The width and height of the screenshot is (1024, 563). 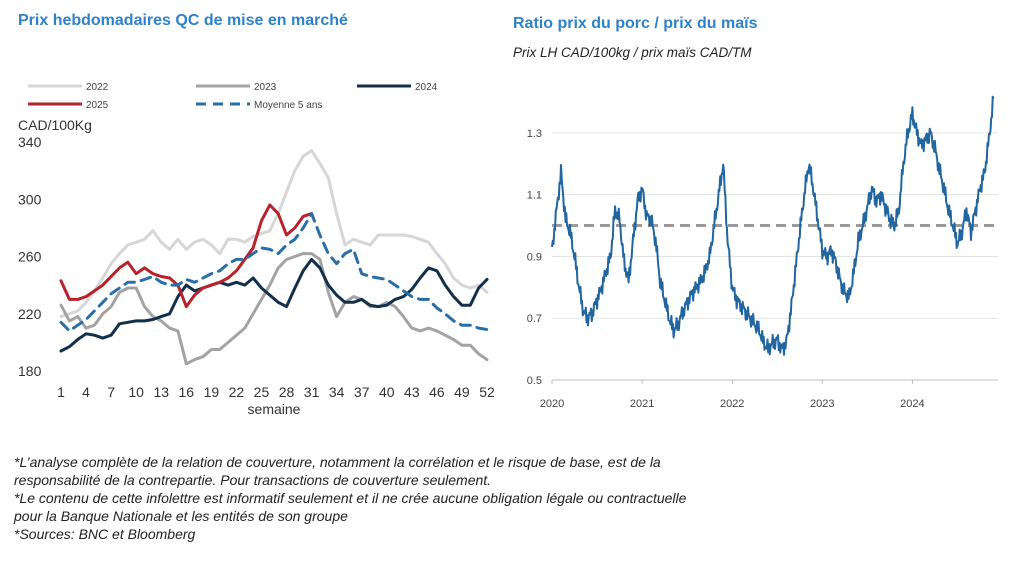 I want to click on x-tick-label: 2024, so click(x=912, y=404).